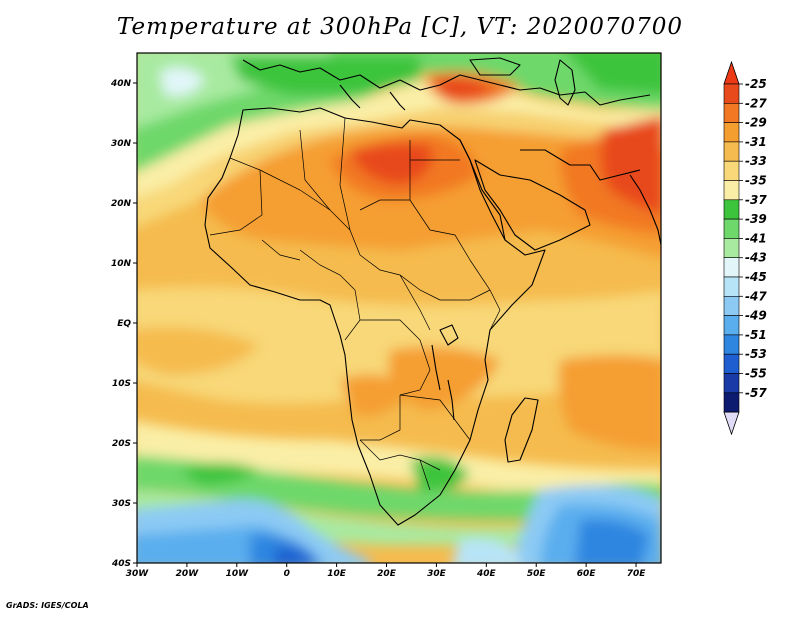 The image size is (800, 618). Describe the element at coordinates (121, 564) in the screenshot. I see `y-tick-label: 40S` at that location.